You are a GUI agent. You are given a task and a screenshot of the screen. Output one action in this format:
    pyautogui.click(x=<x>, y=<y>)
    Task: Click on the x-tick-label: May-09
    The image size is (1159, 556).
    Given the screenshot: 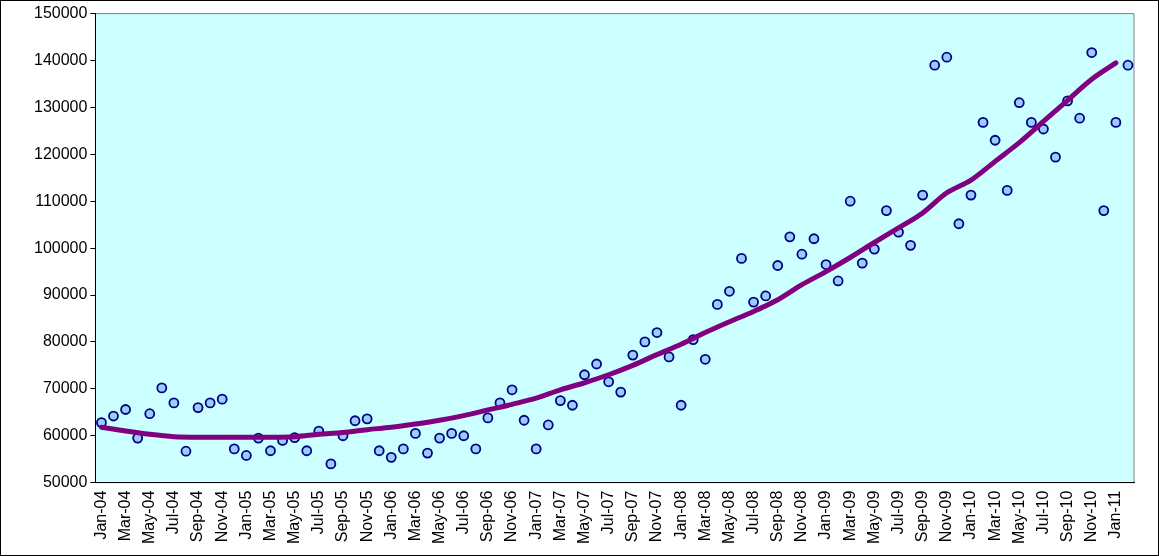 What is the action you would take?
    pyautogui.click(x=873, y=517)
    